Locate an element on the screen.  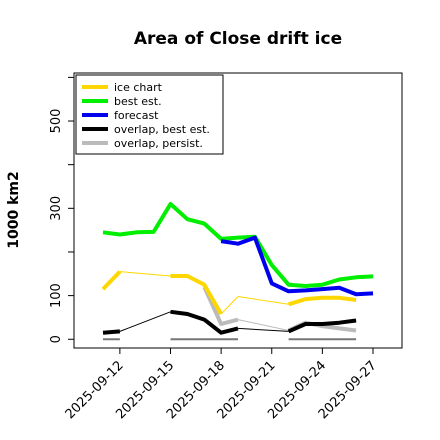
series-ice-chart is located at coordinates (229, 292).